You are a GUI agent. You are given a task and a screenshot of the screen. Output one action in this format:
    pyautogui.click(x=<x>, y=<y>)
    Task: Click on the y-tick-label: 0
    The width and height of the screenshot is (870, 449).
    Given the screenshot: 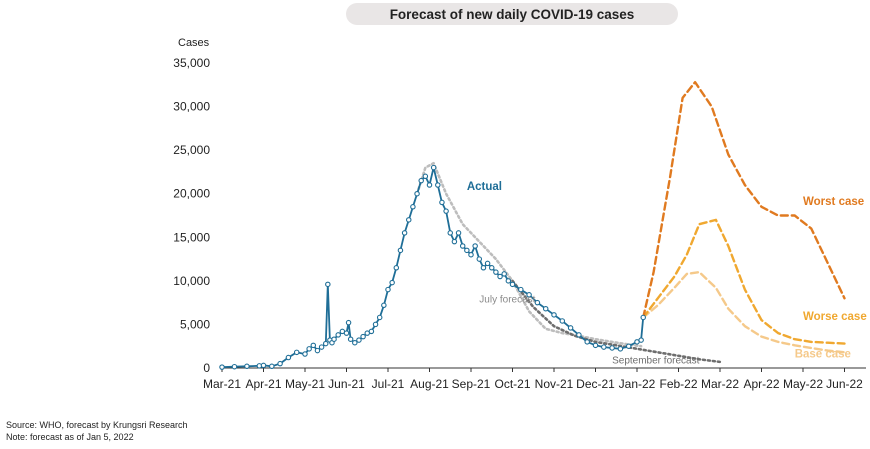 What is the action you would take?
    pyautogui.click(x=206, y=368)
    